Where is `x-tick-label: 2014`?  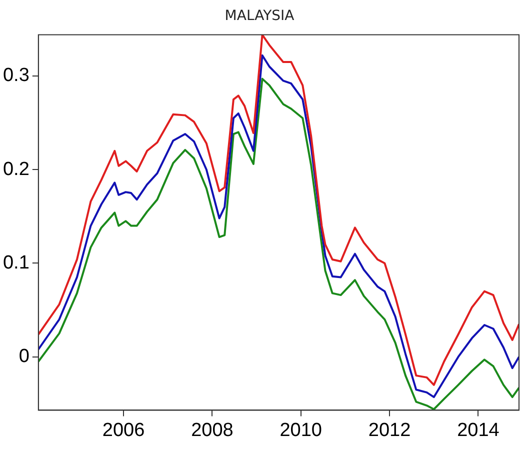 x-tick-label: 2014 is located at coordinates (478, 430).